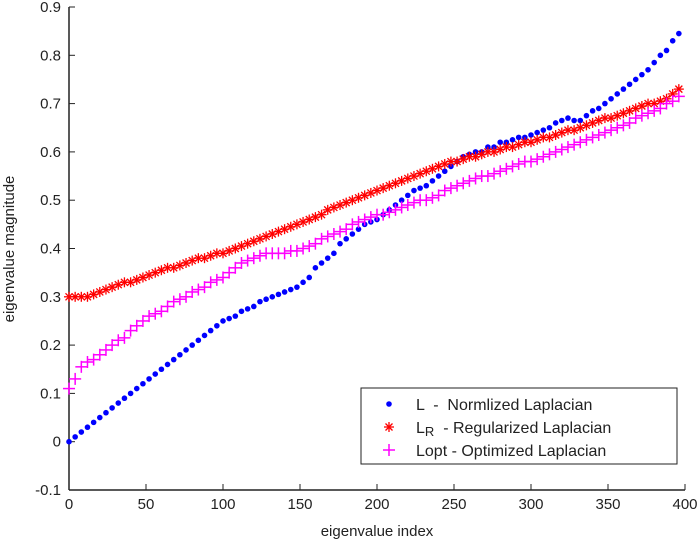  I want to click on y-tick-label: 0.4, so click(50, 249).